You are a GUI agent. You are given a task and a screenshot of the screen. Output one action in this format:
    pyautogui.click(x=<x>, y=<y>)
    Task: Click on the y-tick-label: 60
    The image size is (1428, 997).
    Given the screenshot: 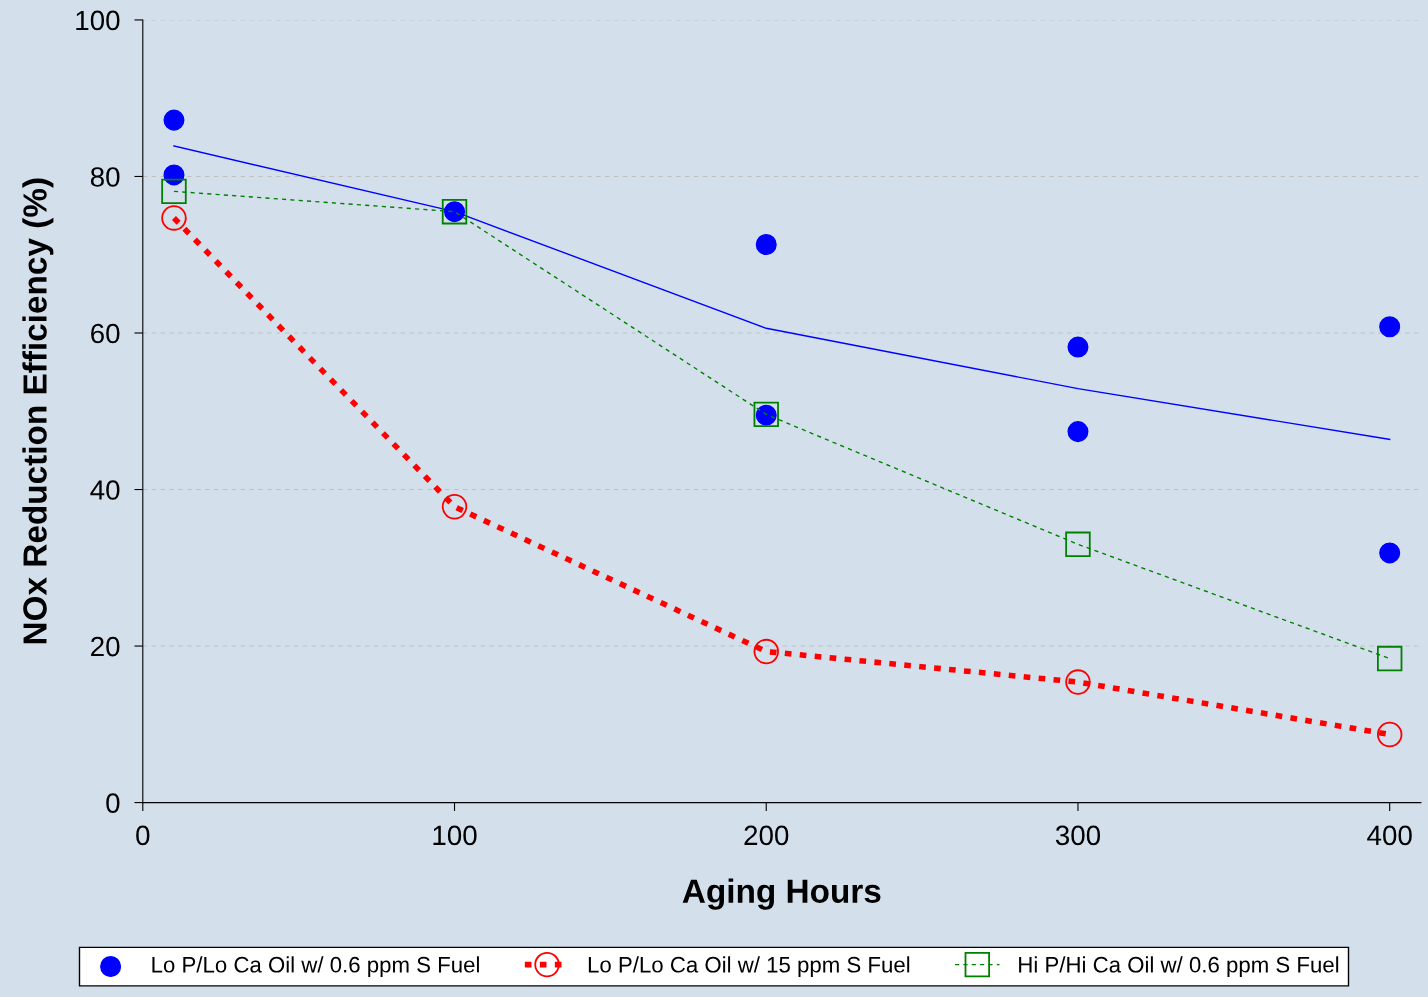 What is the action you would take?
    pyautogui.click(x=105, y=333)
    